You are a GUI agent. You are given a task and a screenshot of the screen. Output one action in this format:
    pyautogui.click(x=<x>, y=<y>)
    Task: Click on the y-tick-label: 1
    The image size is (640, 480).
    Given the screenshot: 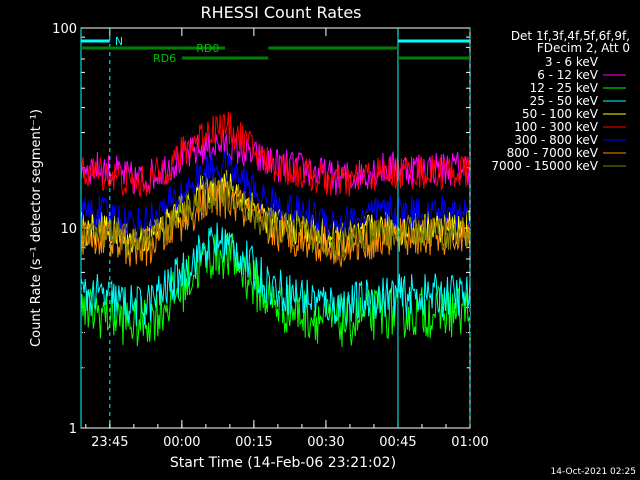 What is the action you would take?
    pyautogui.click(x=73, y=429)
    